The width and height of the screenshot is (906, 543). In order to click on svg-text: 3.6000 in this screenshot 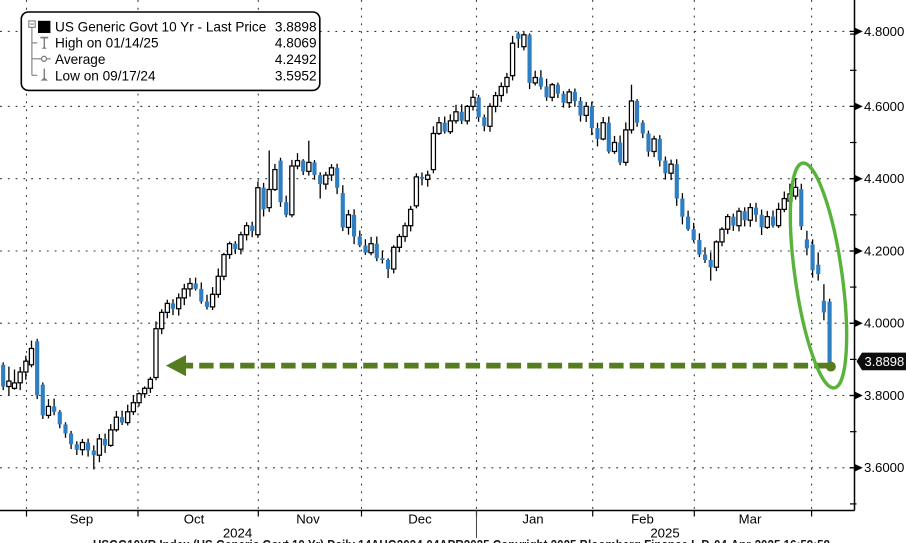, I will do `click(884, 467)`.